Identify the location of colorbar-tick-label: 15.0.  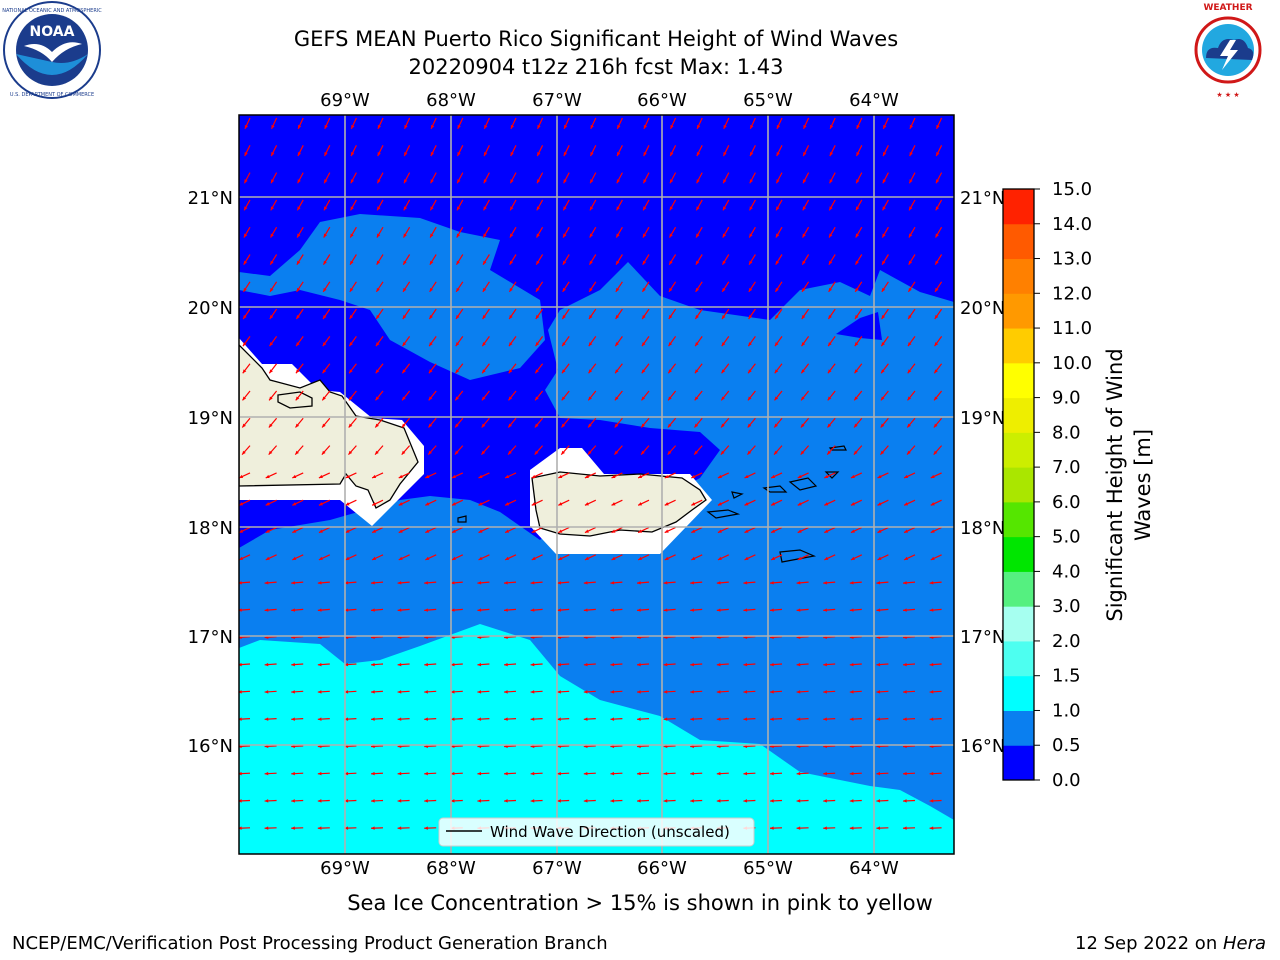
(1072, 189).